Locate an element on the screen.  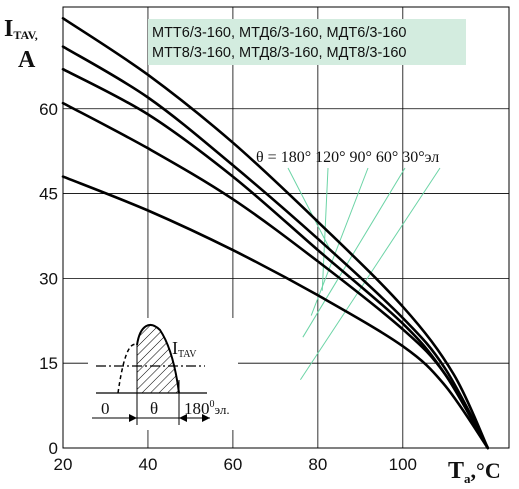
y-axis-title: ITAV, is located at coordinates (21, 29).